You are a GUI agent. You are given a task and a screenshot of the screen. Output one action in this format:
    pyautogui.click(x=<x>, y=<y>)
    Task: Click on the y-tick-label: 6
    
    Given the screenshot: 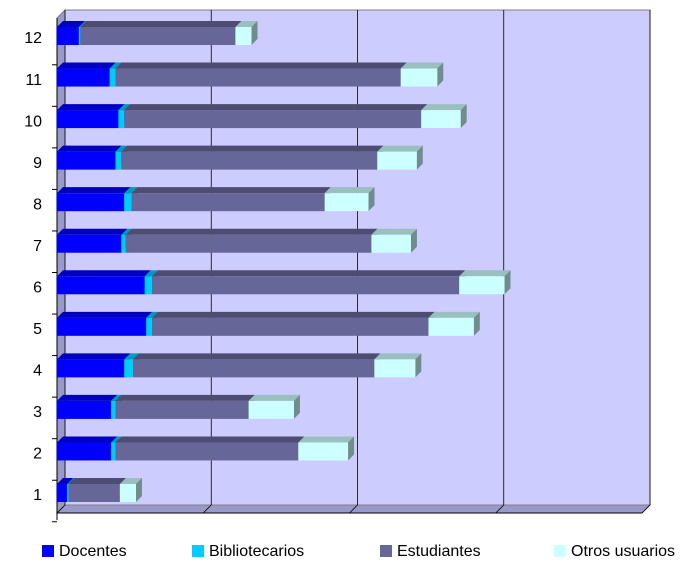 What is the action you would take?
    pyautogui.click(x=37, y=287)
    